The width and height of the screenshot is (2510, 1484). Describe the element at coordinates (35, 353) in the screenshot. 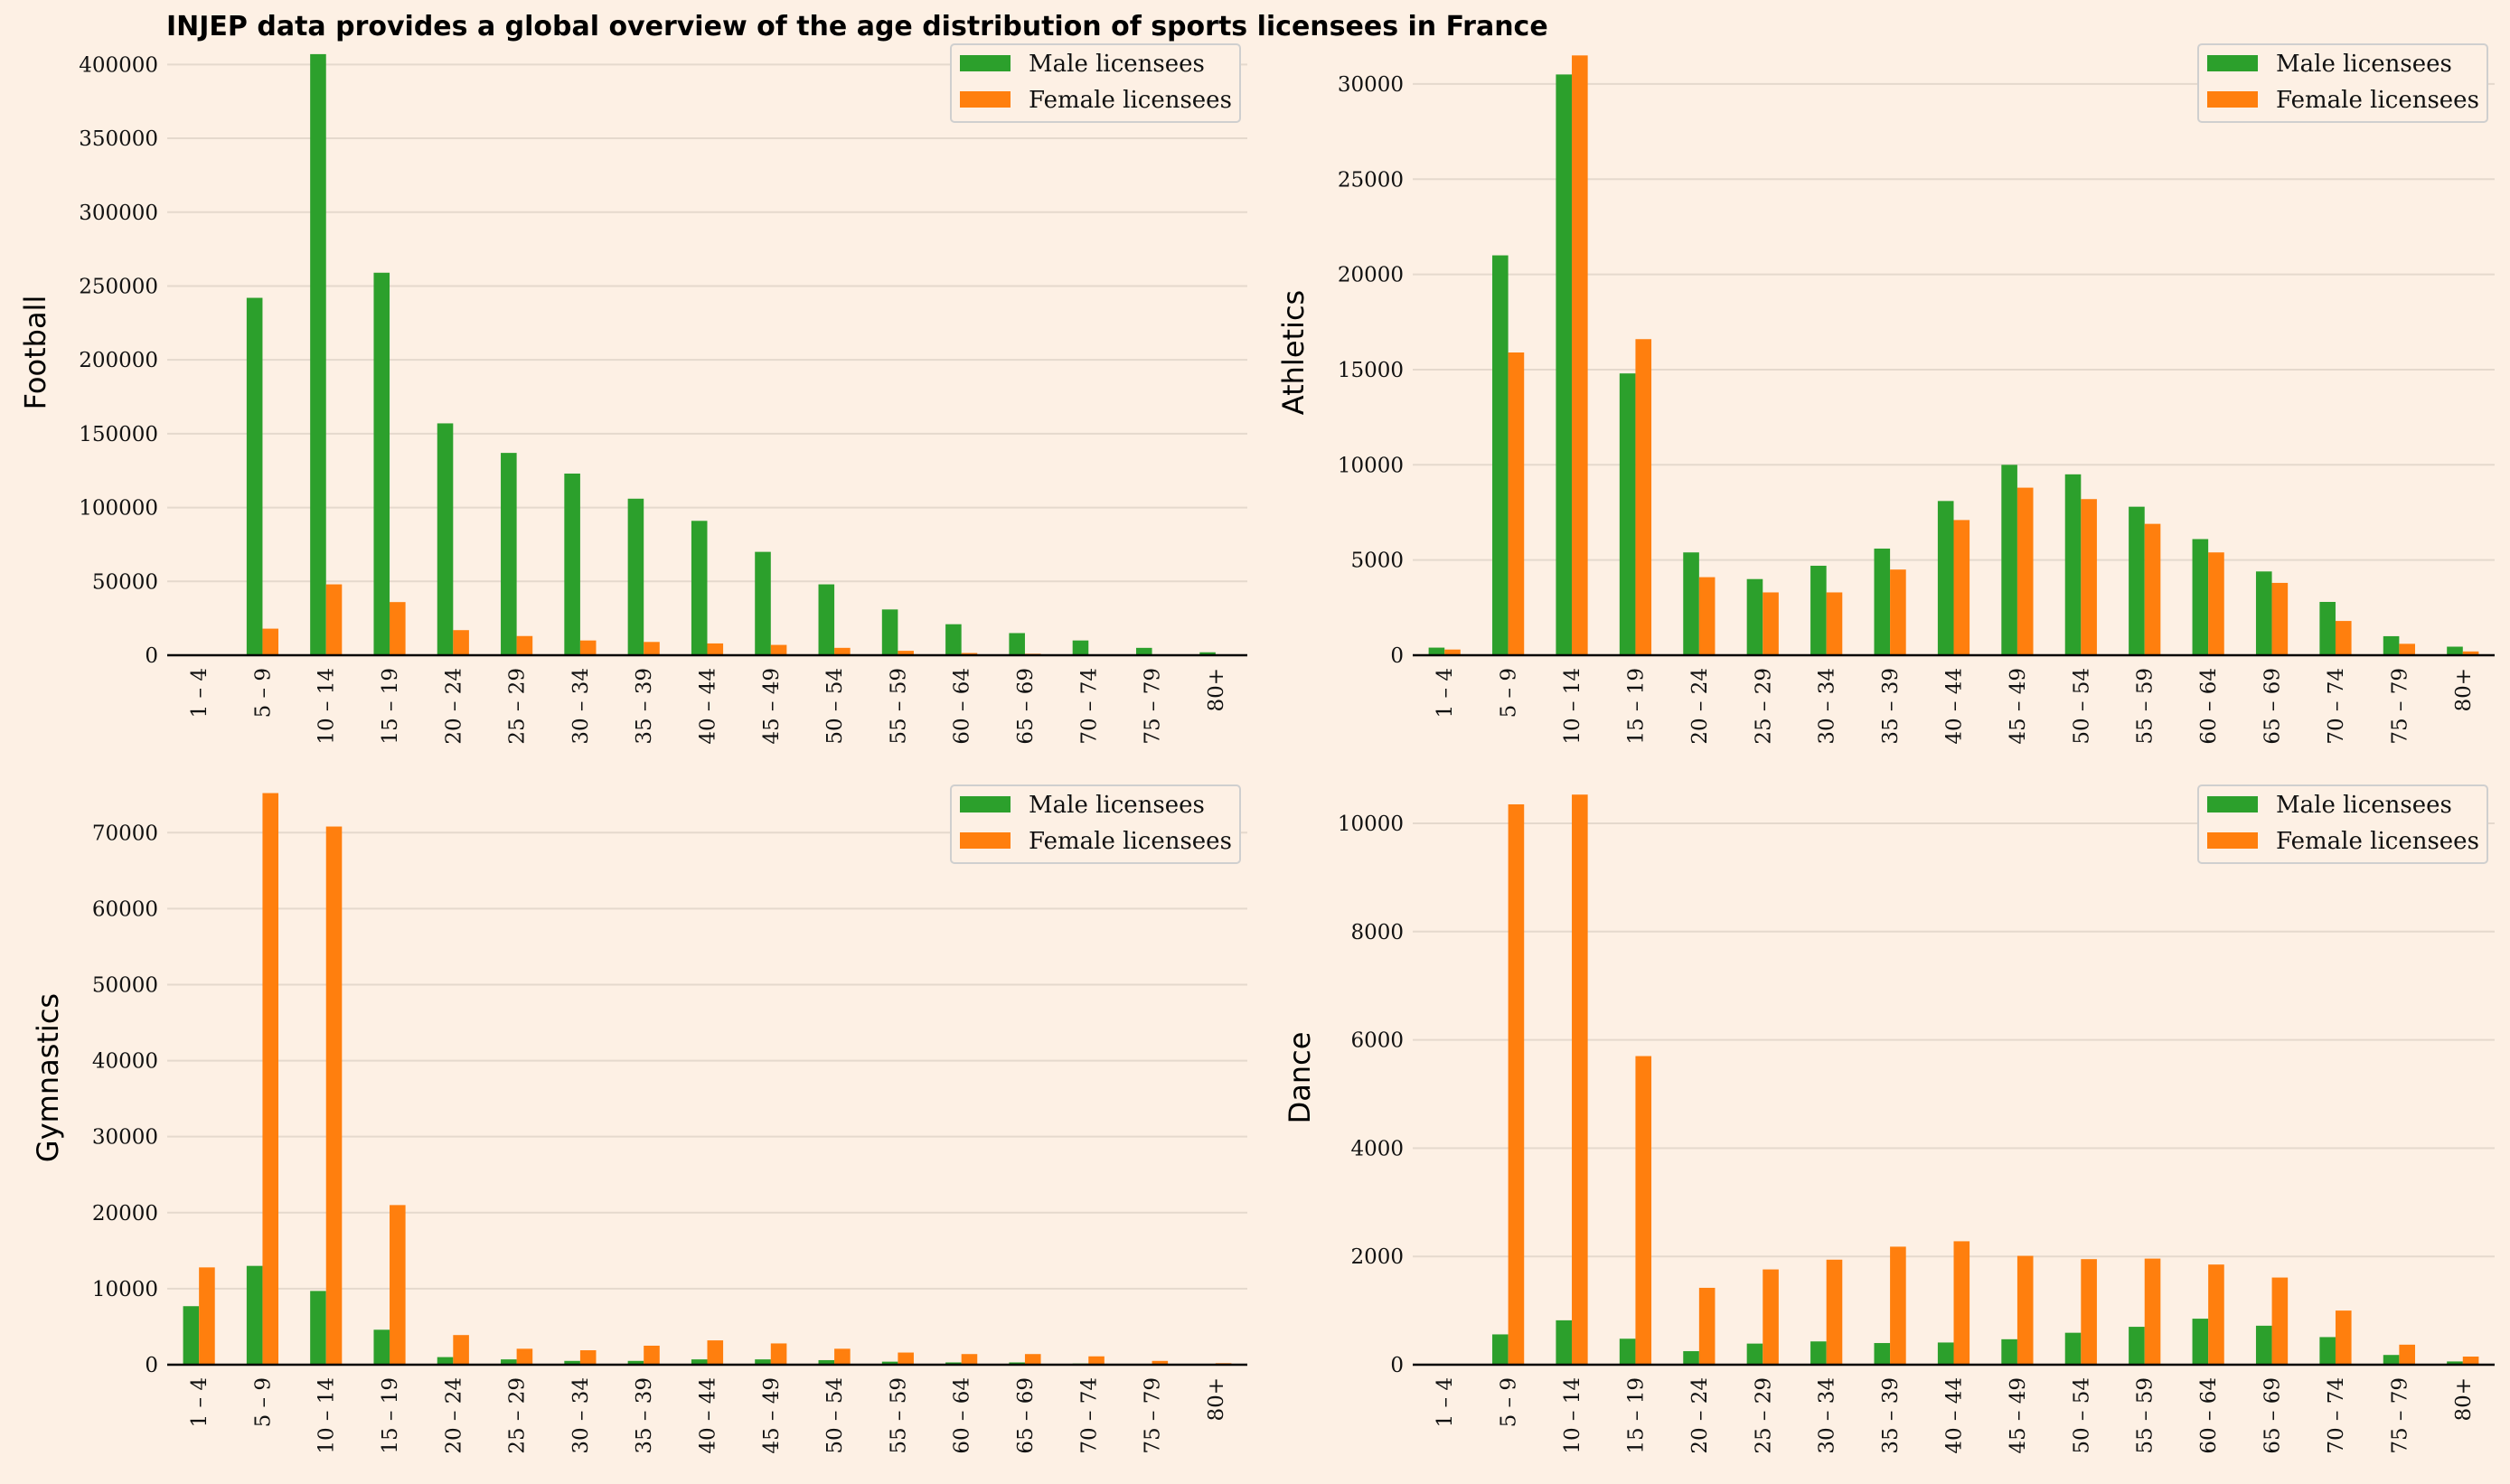

I see `y-axis-label: Football` at that location.